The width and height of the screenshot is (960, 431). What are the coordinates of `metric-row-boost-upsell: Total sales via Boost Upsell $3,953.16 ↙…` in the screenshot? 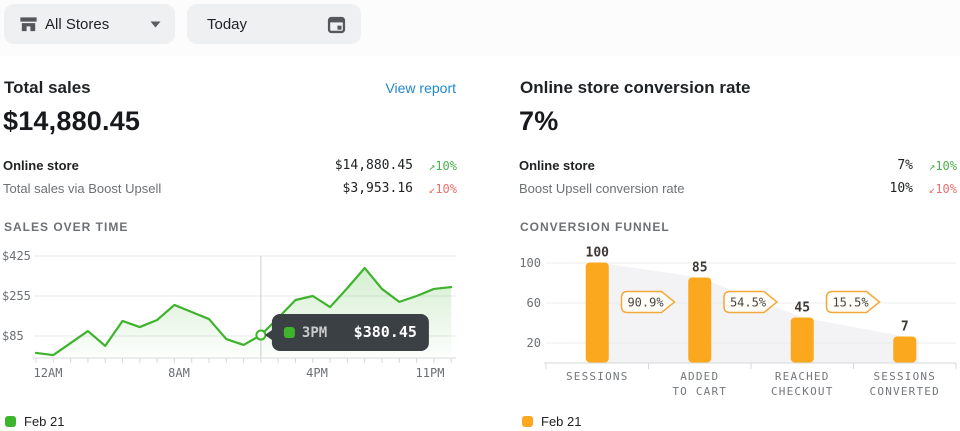 It's located at (230, 188).